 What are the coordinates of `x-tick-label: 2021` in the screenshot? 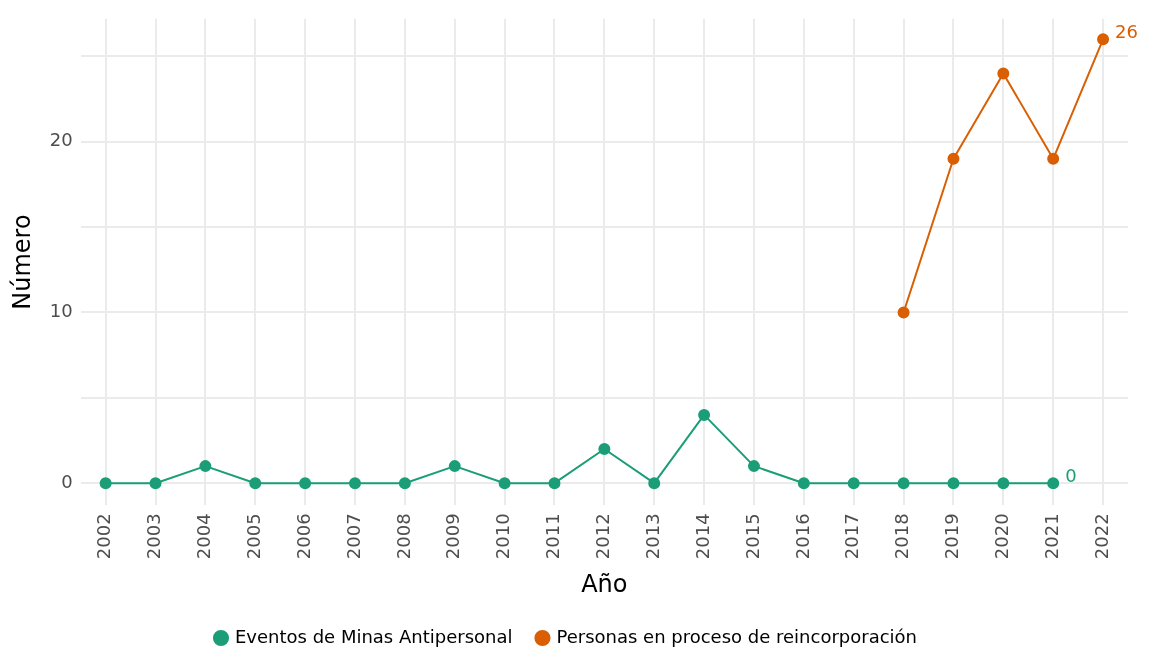 It's located at (1051, 536).